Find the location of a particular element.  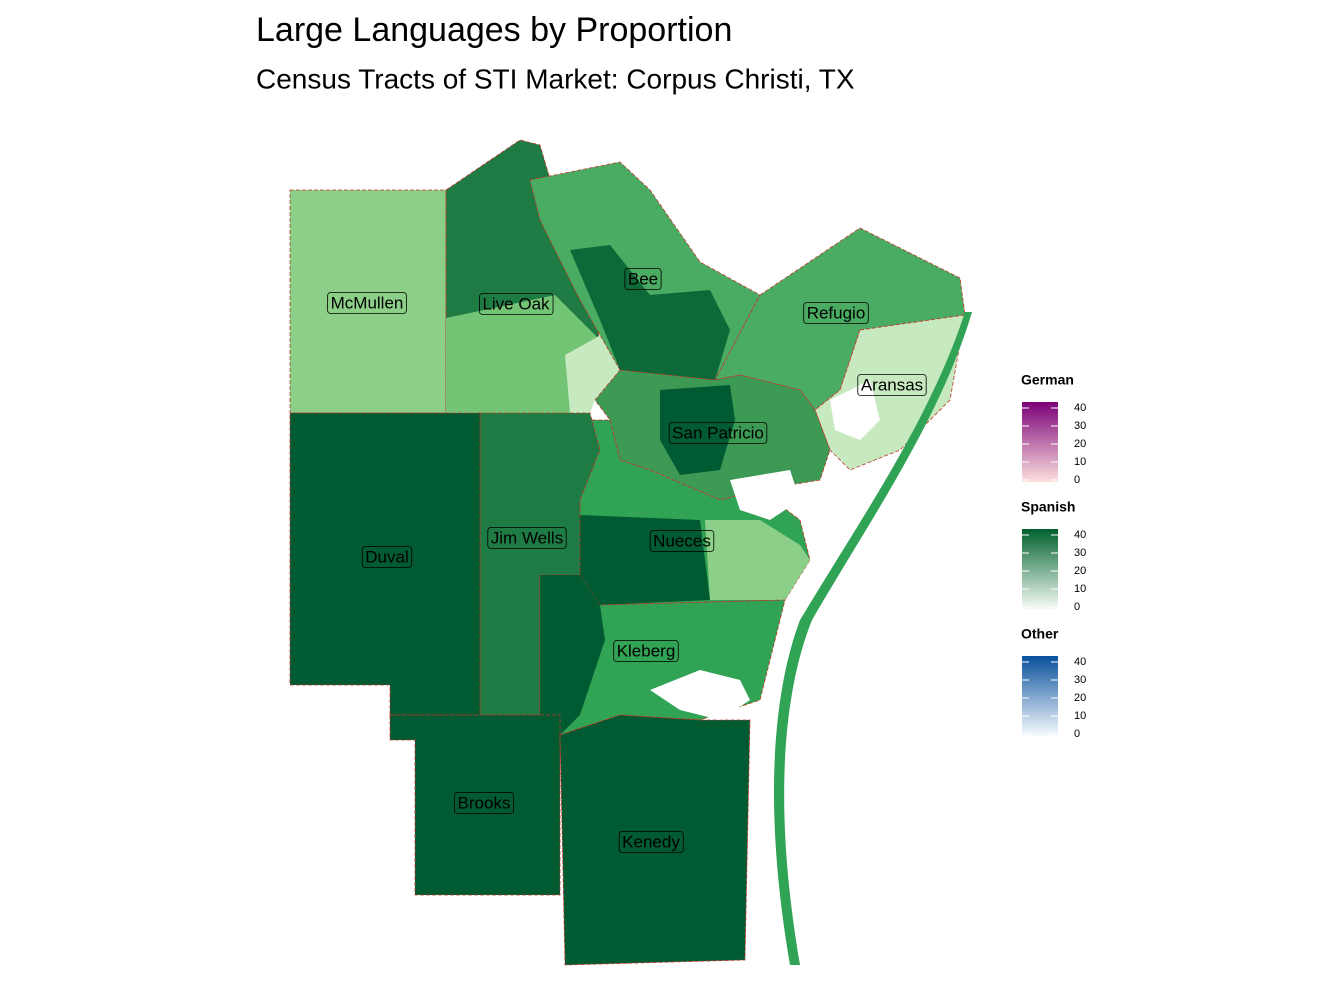

county-label: Refugio is located at coordinates (836, 313).